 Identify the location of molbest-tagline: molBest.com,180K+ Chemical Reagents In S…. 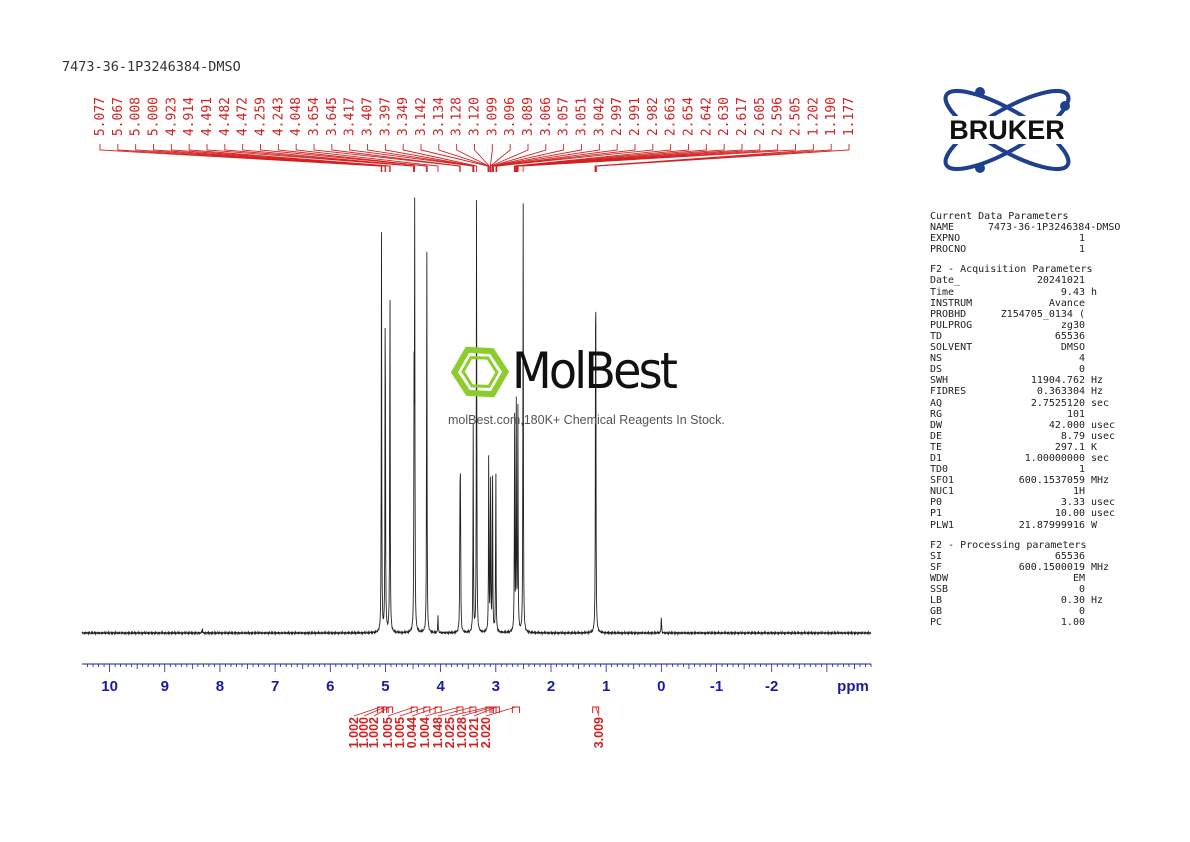
(586, 420).